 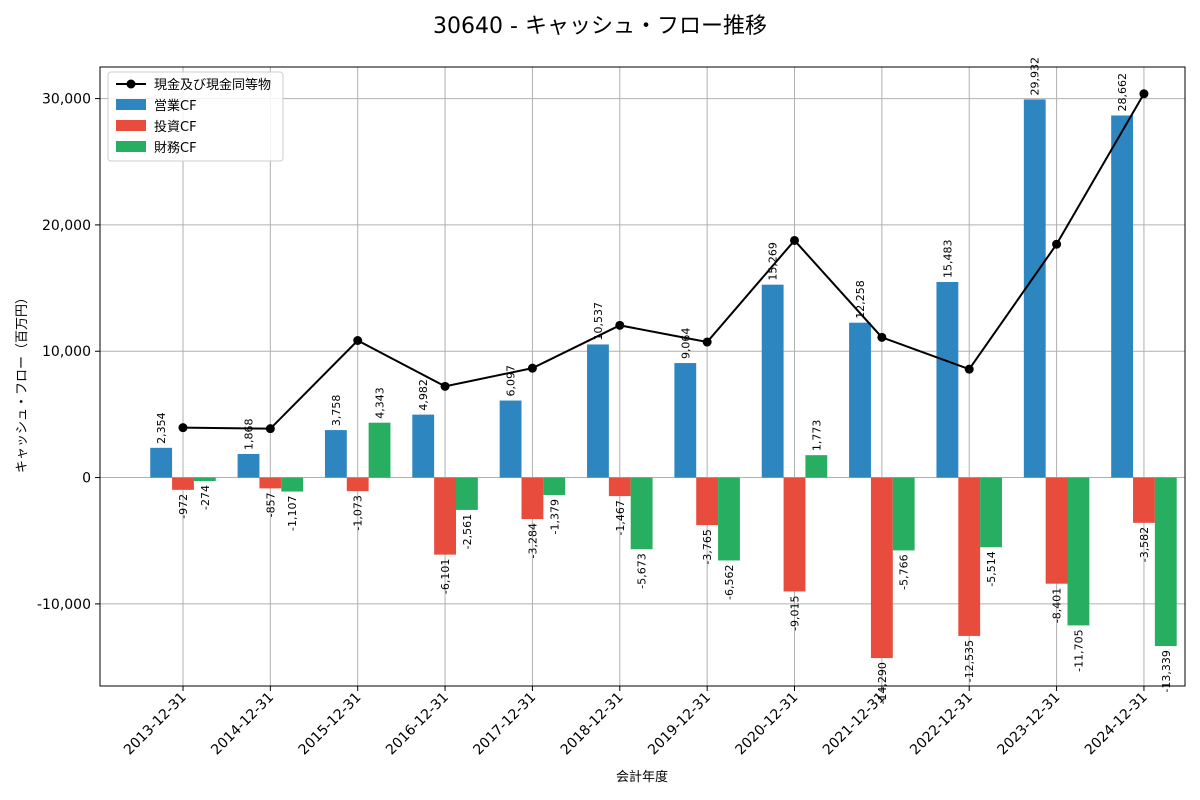 What do you see at coordinates (969, 661) in the screenshot?
I see `data-label: -12,535` at bounding box center [969, 661].